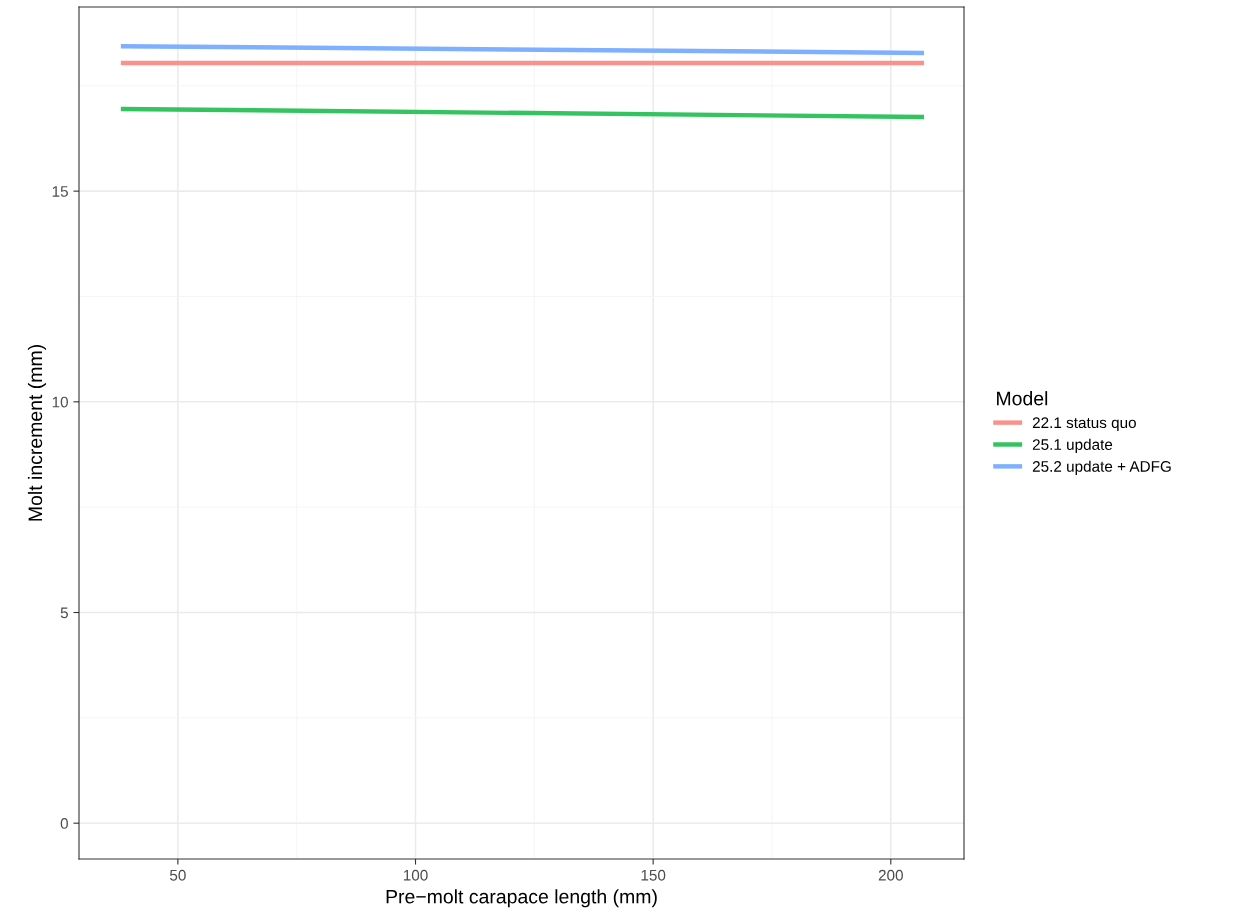 Image resolution: width=1240 pixels, height=924 pixels. I want to click on y-tick-label: 10, so click(60, 402).